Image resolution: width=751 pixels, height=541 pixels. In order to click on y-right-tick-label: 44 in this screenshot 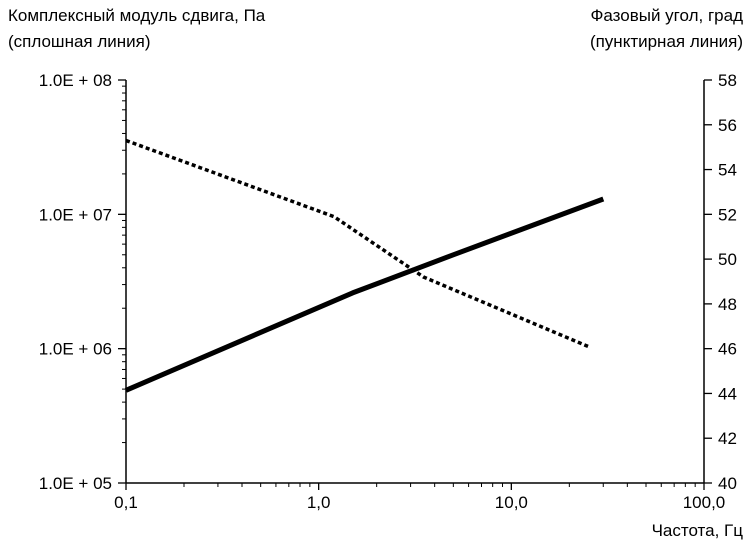, I will do `click(727, 393)`.